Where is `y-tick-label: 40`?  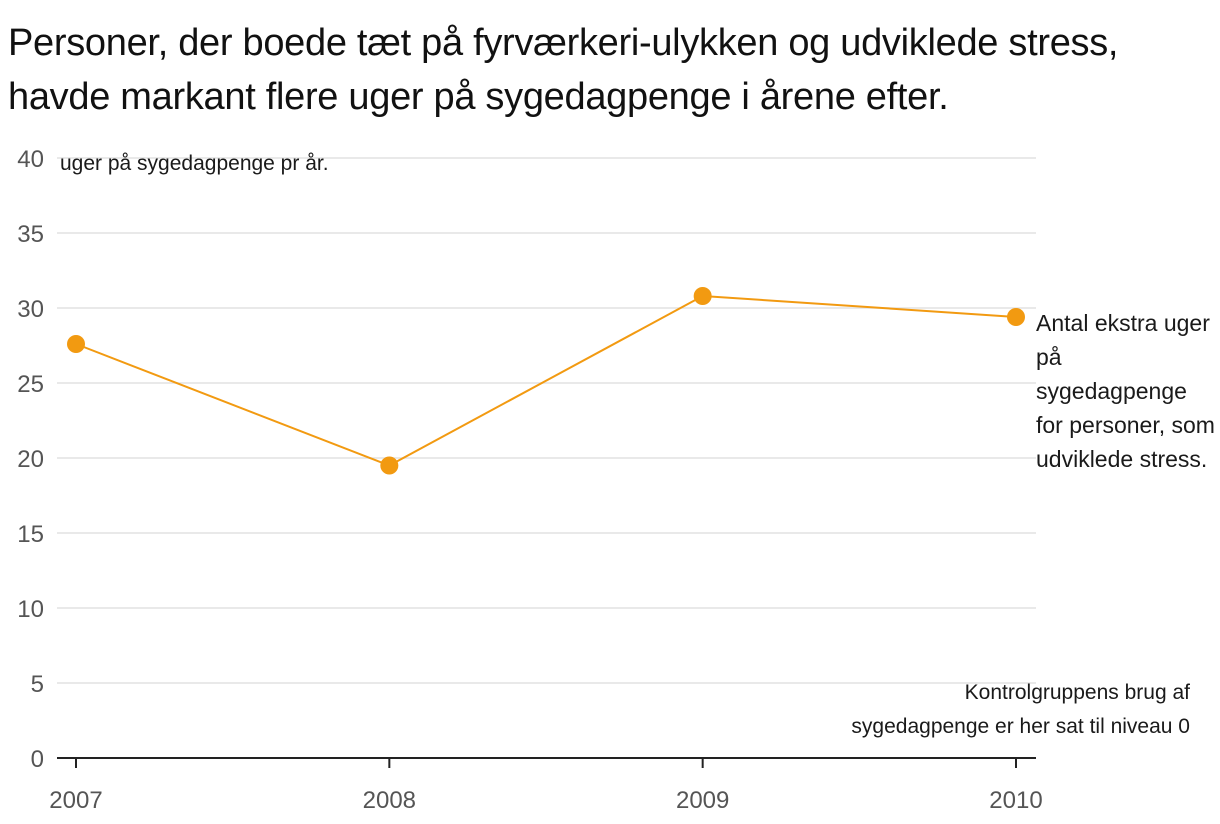
y-tick-label: 40 is located at coordinates (30, 159).